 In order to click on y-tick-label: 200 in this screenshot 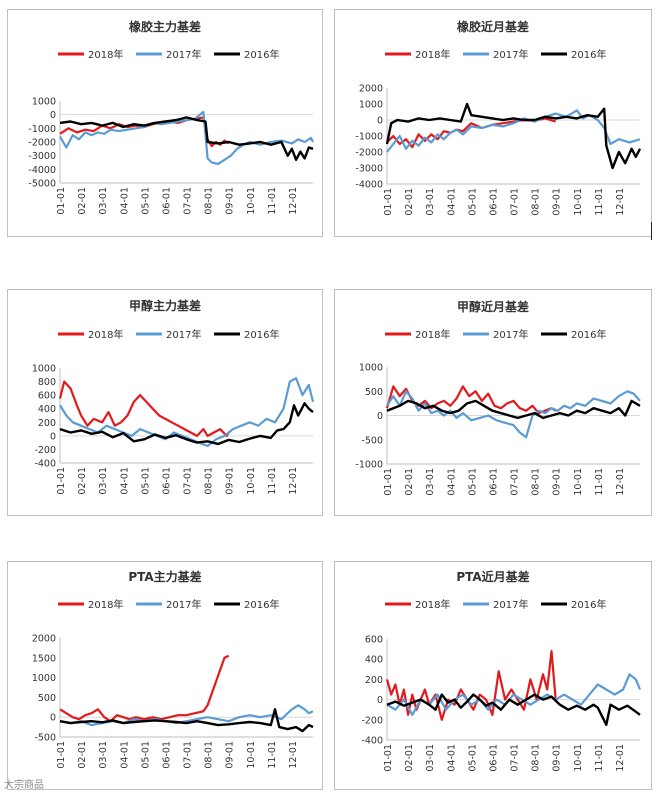, I will do `click(374, 680)`.